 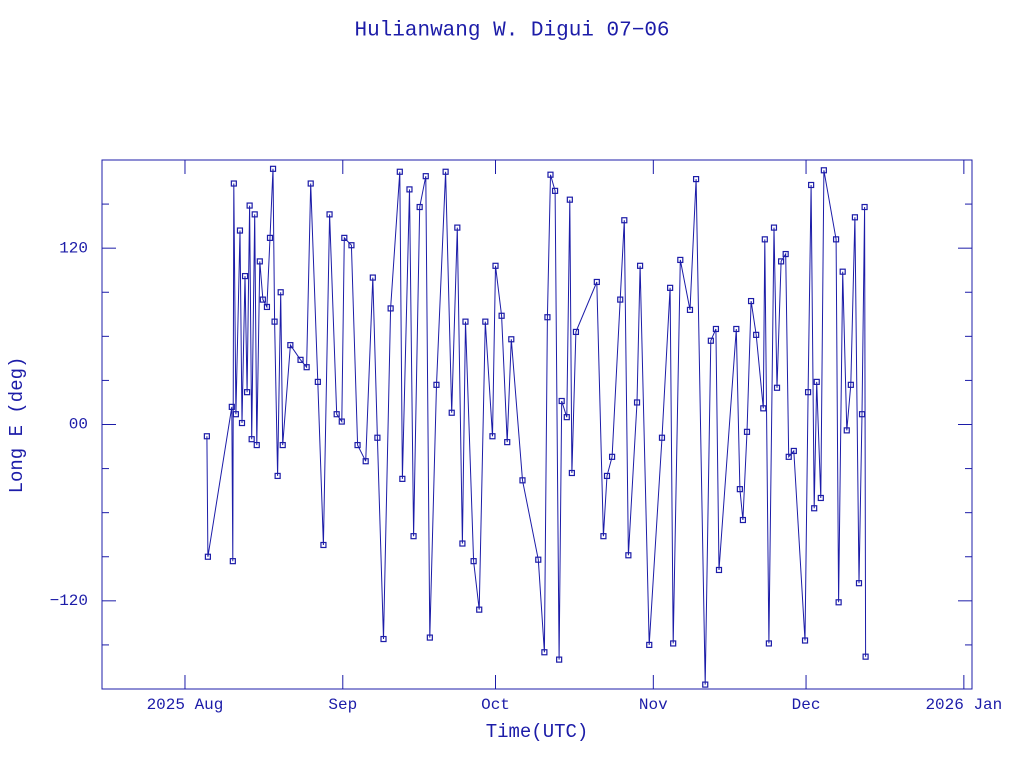 What do you see at coordinates (78, 425) in the screenshot?
I see `y-tick-label: 00` at bounding box center [78, 425].